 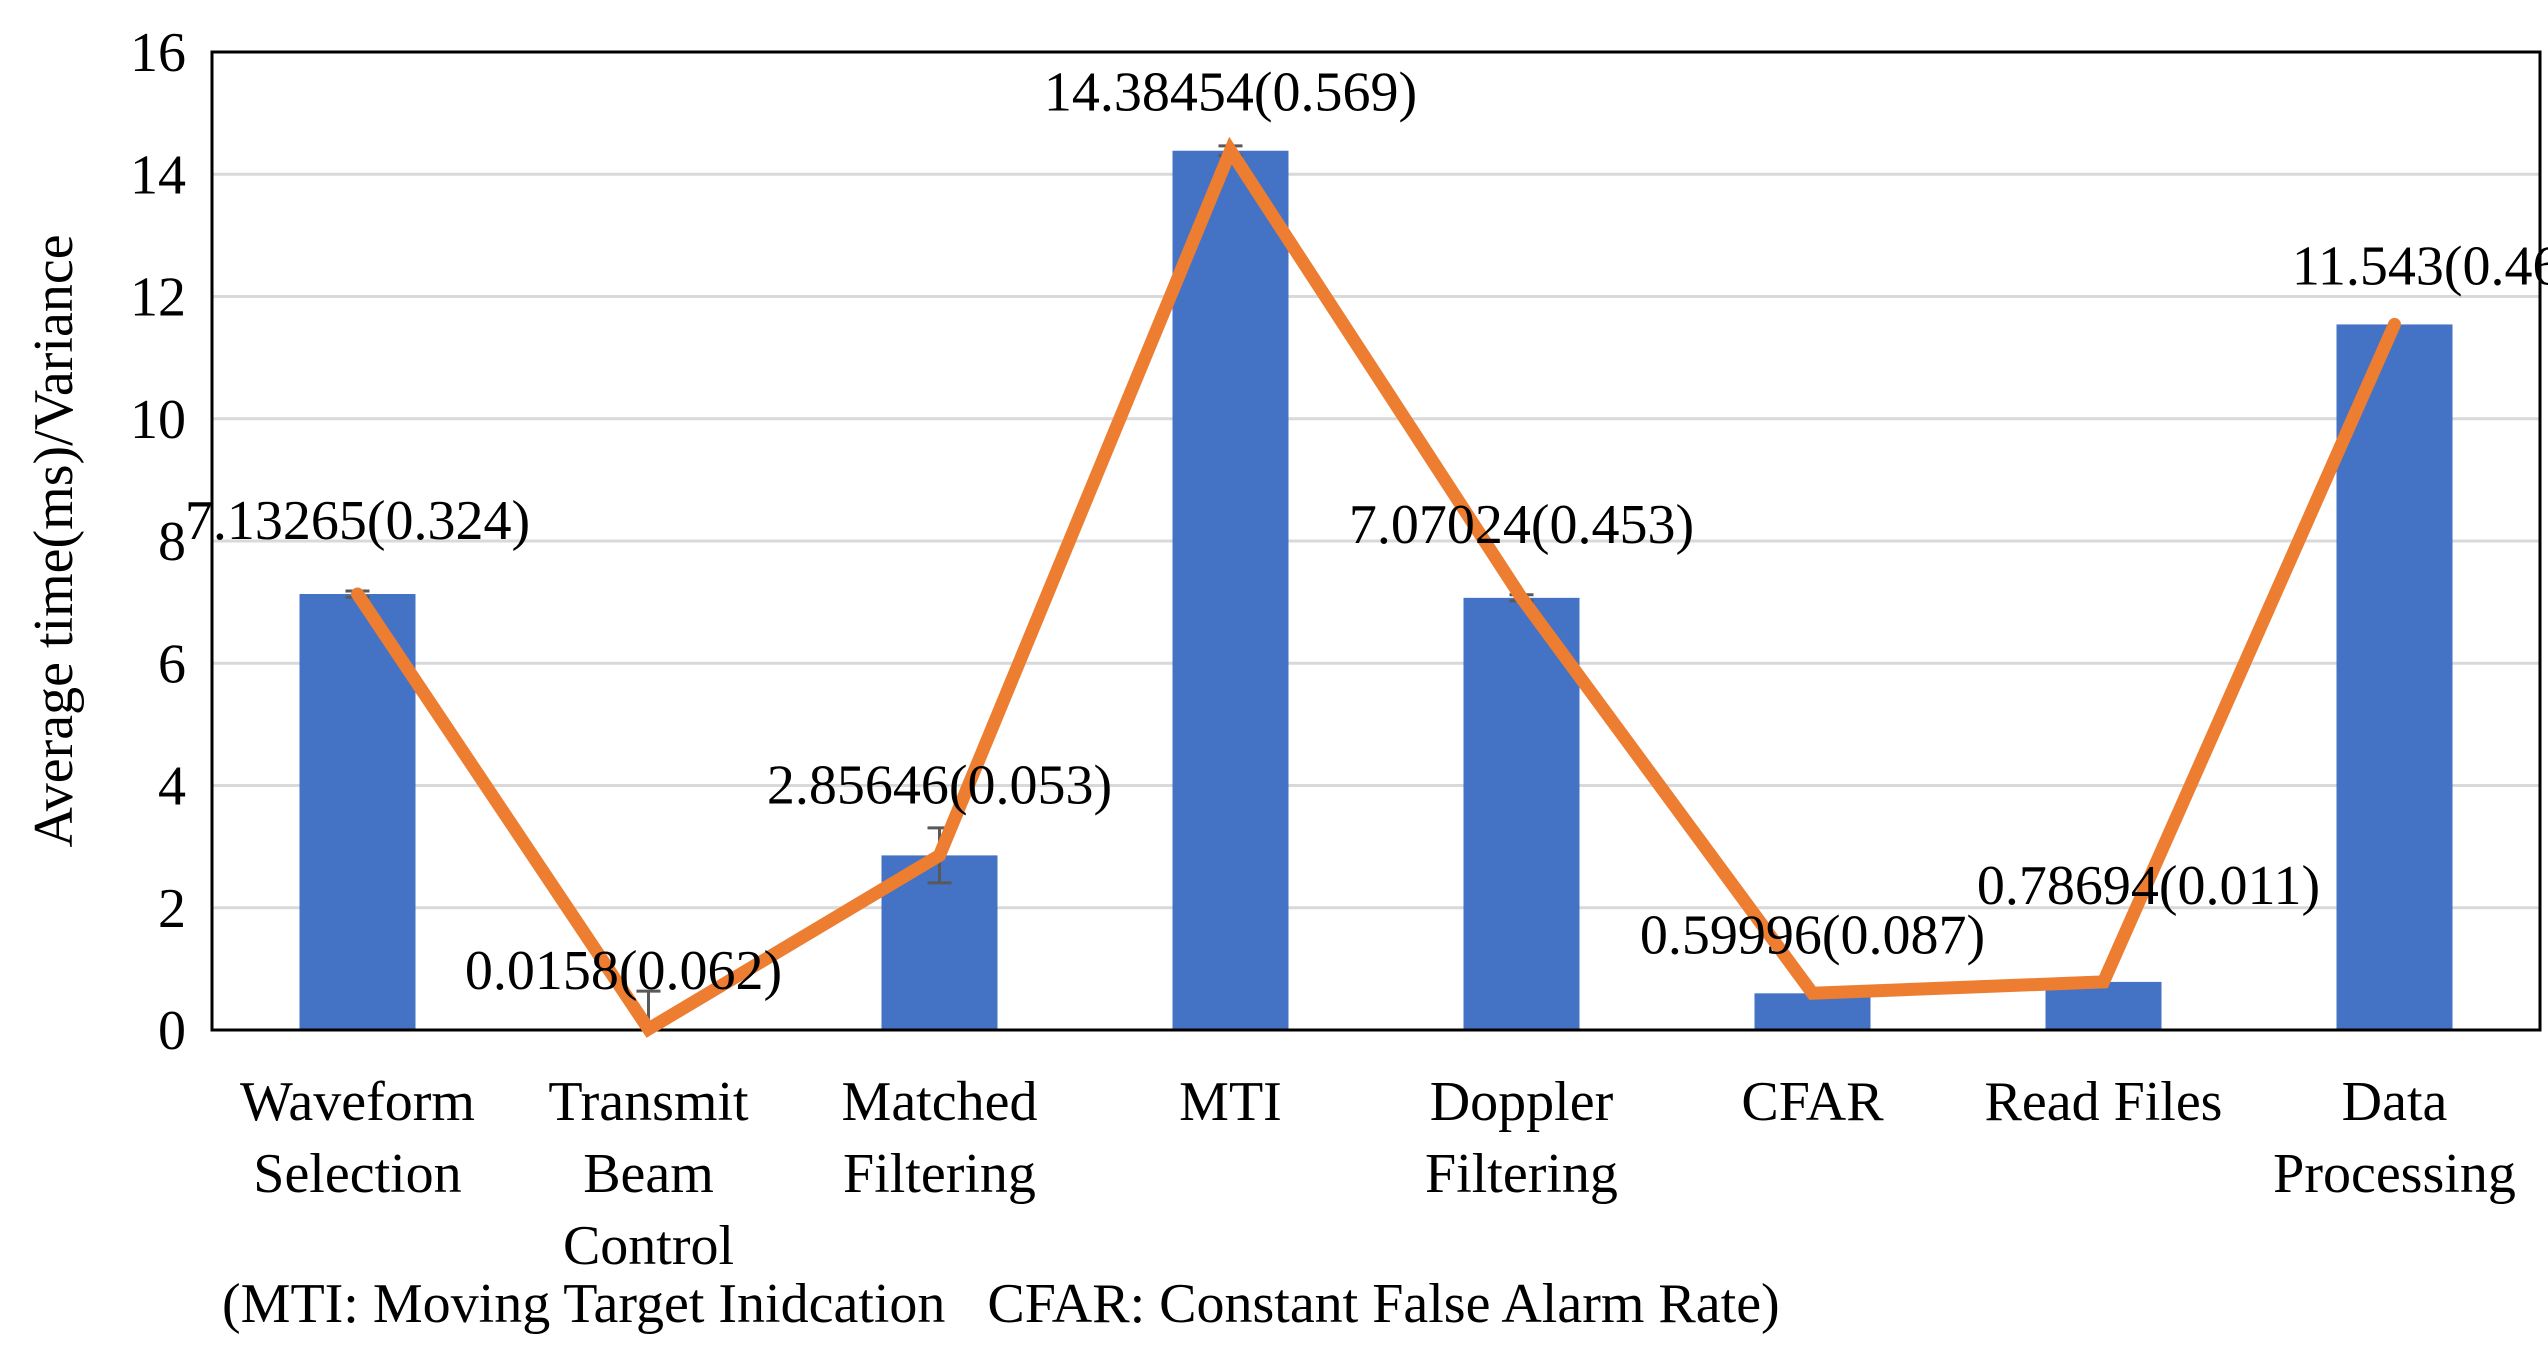 I want to click on x-tick-label-6: Read Files, so click(x=2104, y=1102).